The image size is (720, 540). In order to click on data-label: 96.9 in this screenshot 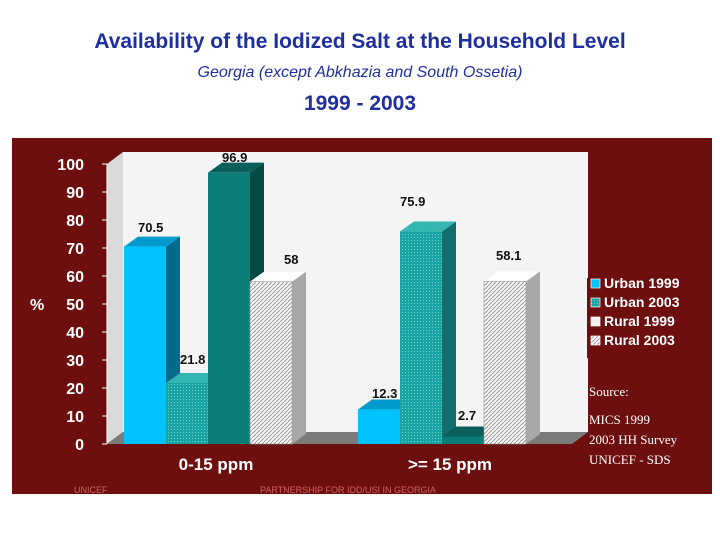, I will do `click(234, 157)`.